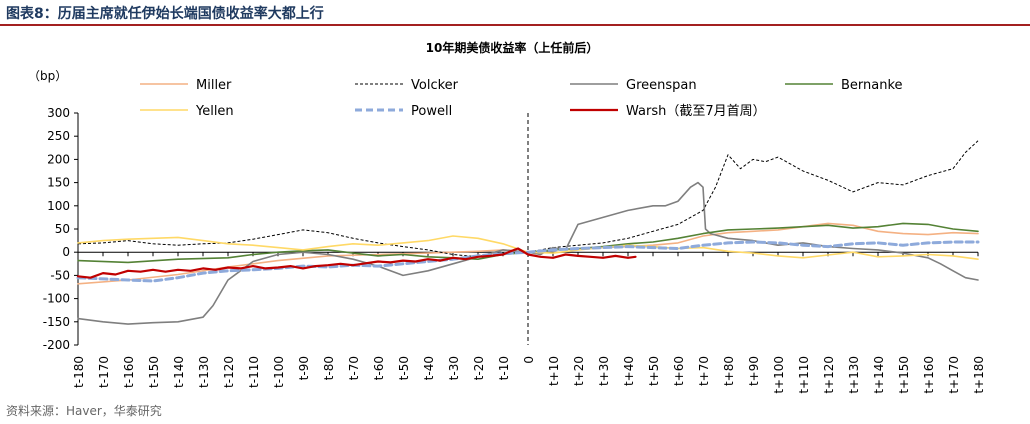 Image resolution: width=1030 pixels, height=424 pixels. Describe the element at coordinates (954, 375) in the screenshot. I see `x-tick-label: t+170` at that location.